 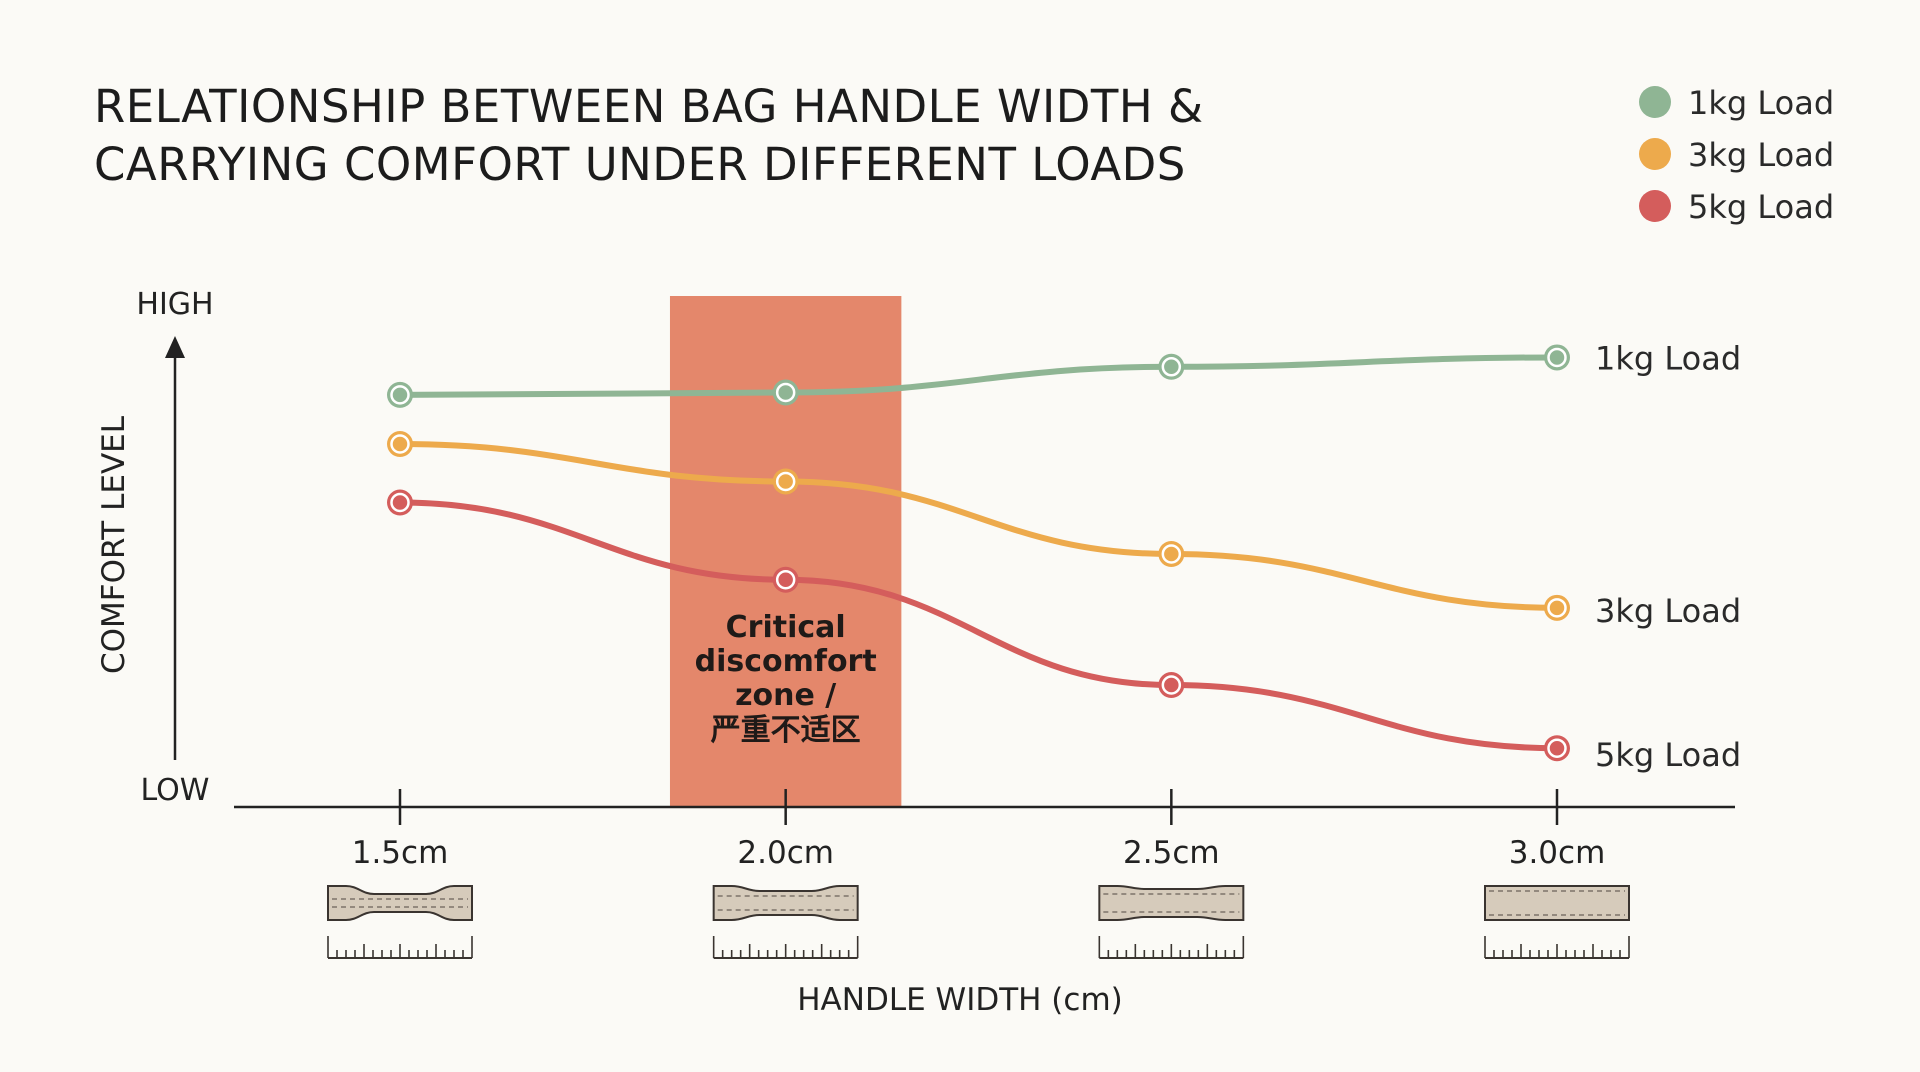 What do you see at coordinates (978, 625) in the screenshot?
I see `series-line-5kg-load` at bounding box center [978, 625].